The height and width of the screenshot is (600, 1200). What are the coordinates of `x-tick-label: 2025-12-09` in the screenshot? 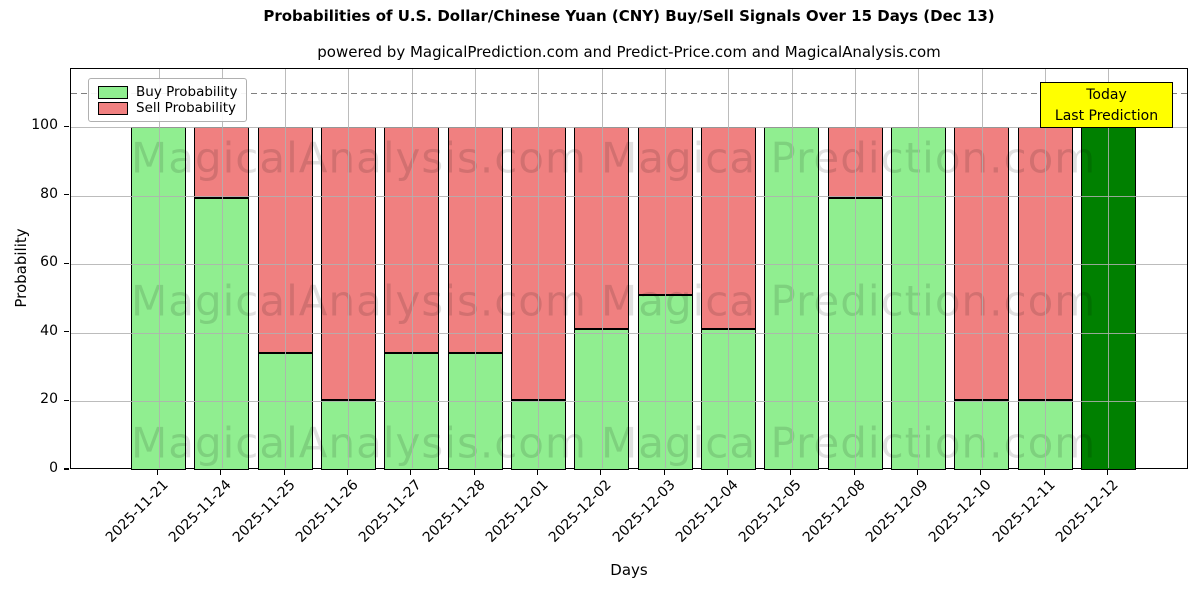 It's located at (897, 511).